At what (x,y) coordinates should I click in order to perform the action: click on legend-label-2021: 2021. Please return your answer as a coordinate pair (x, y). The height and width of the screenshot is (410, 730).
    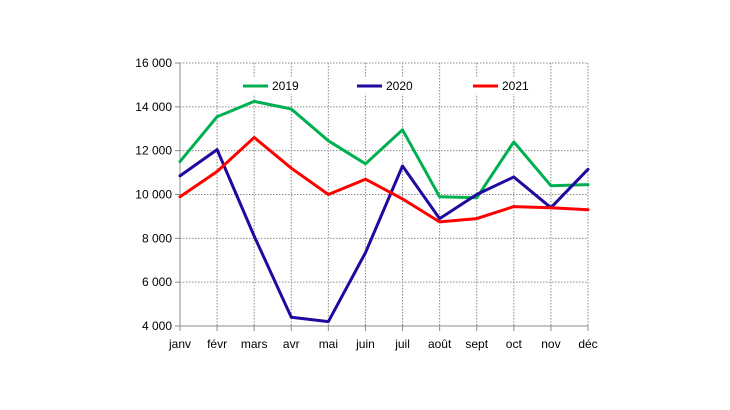
    Looking at the image, I should click on (515, 86).